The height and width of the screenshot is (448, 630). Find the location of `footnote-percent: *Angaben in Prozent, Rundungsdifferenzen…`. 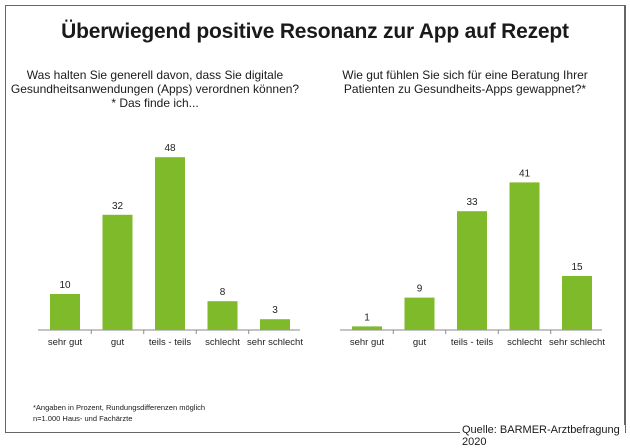

footnote-percent: *Angaben in Prozent, Rundungsdifferenzen… is located at coordinates (119, 407).